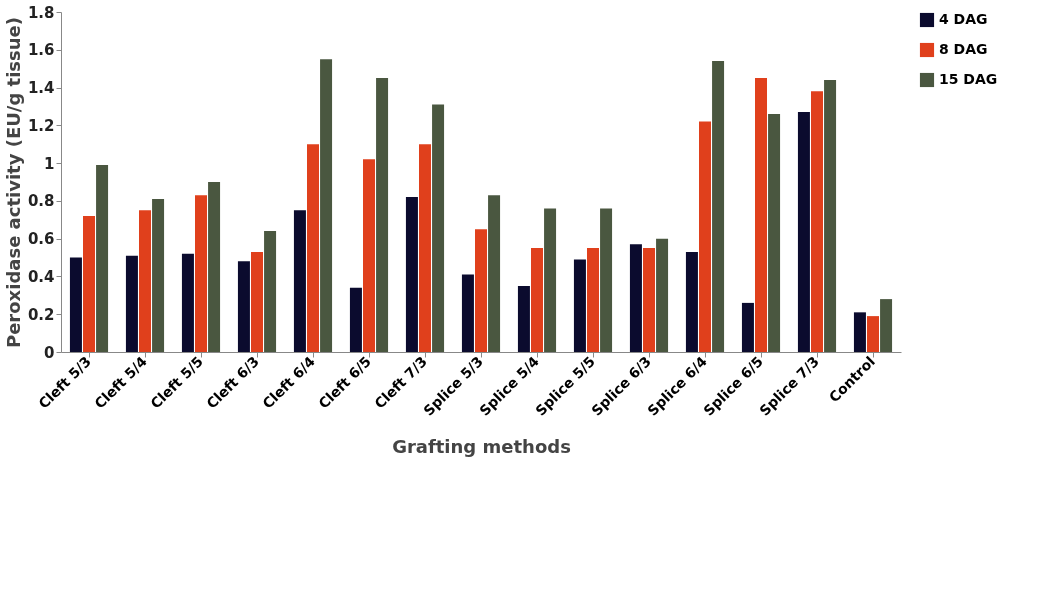 This screenshot has height=591, width=1062. I want to click on y-tick-label: 1.4, so click(41, 88).